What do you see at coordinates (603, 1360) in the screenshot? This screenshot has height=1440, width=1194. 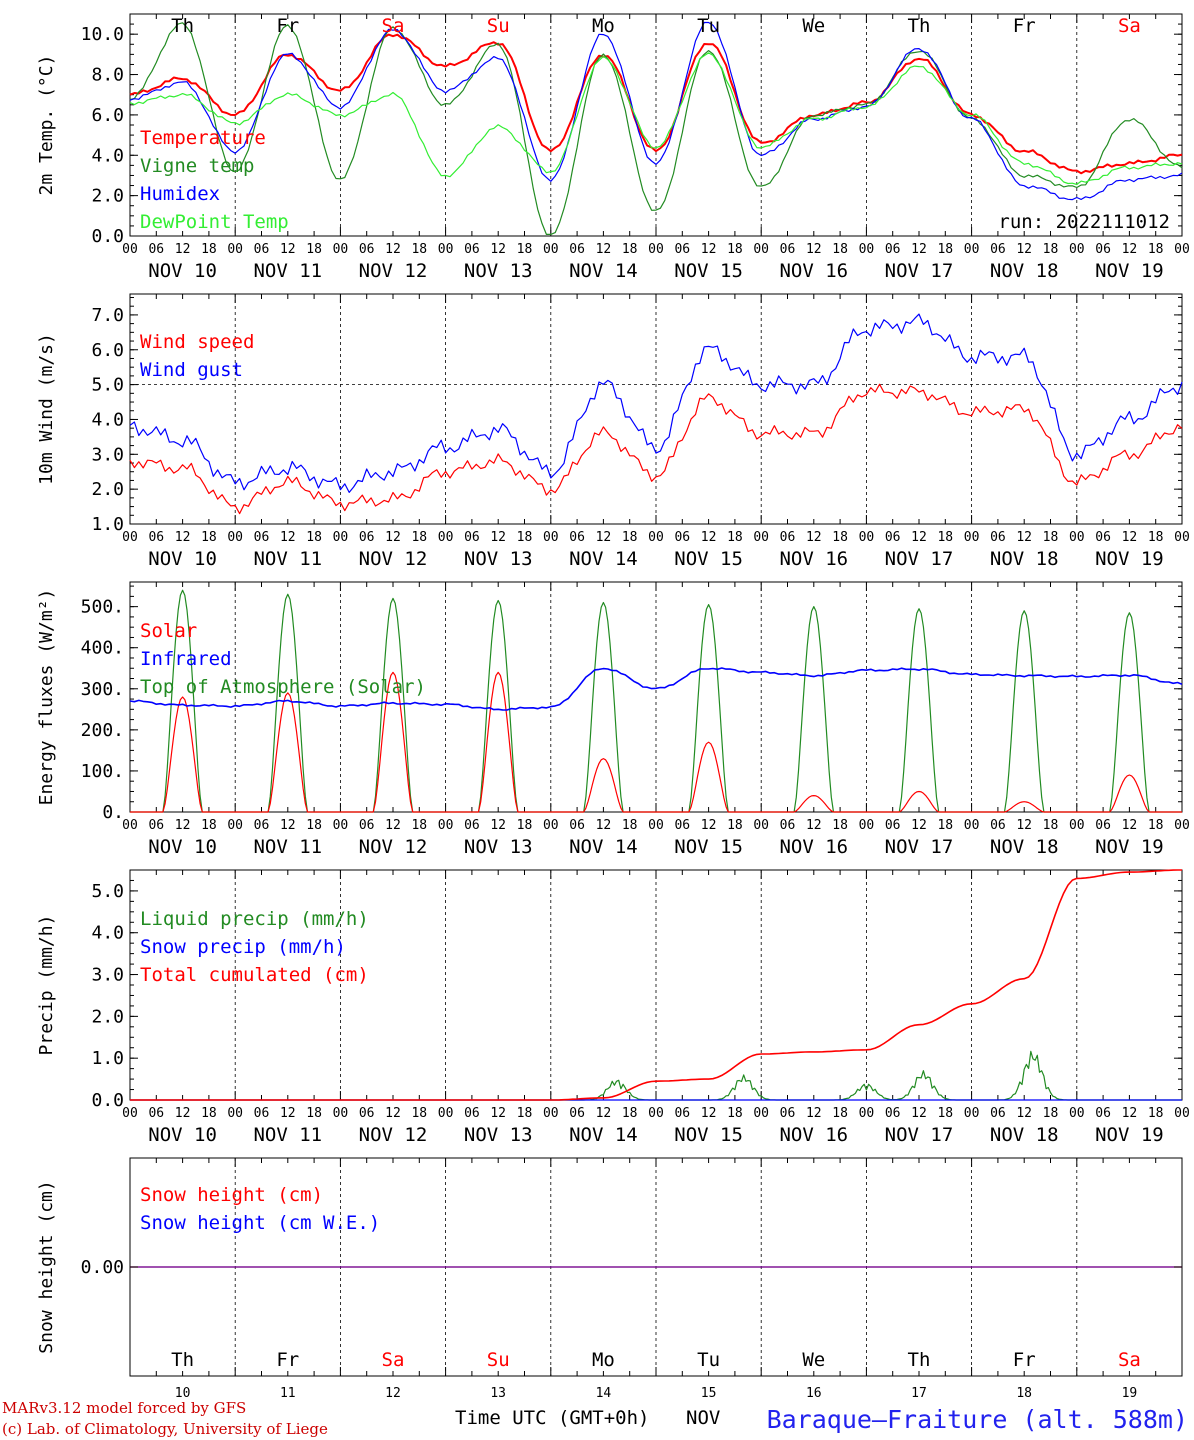 I see `weekday-label: Mo` at bounding box center [603, 1360].